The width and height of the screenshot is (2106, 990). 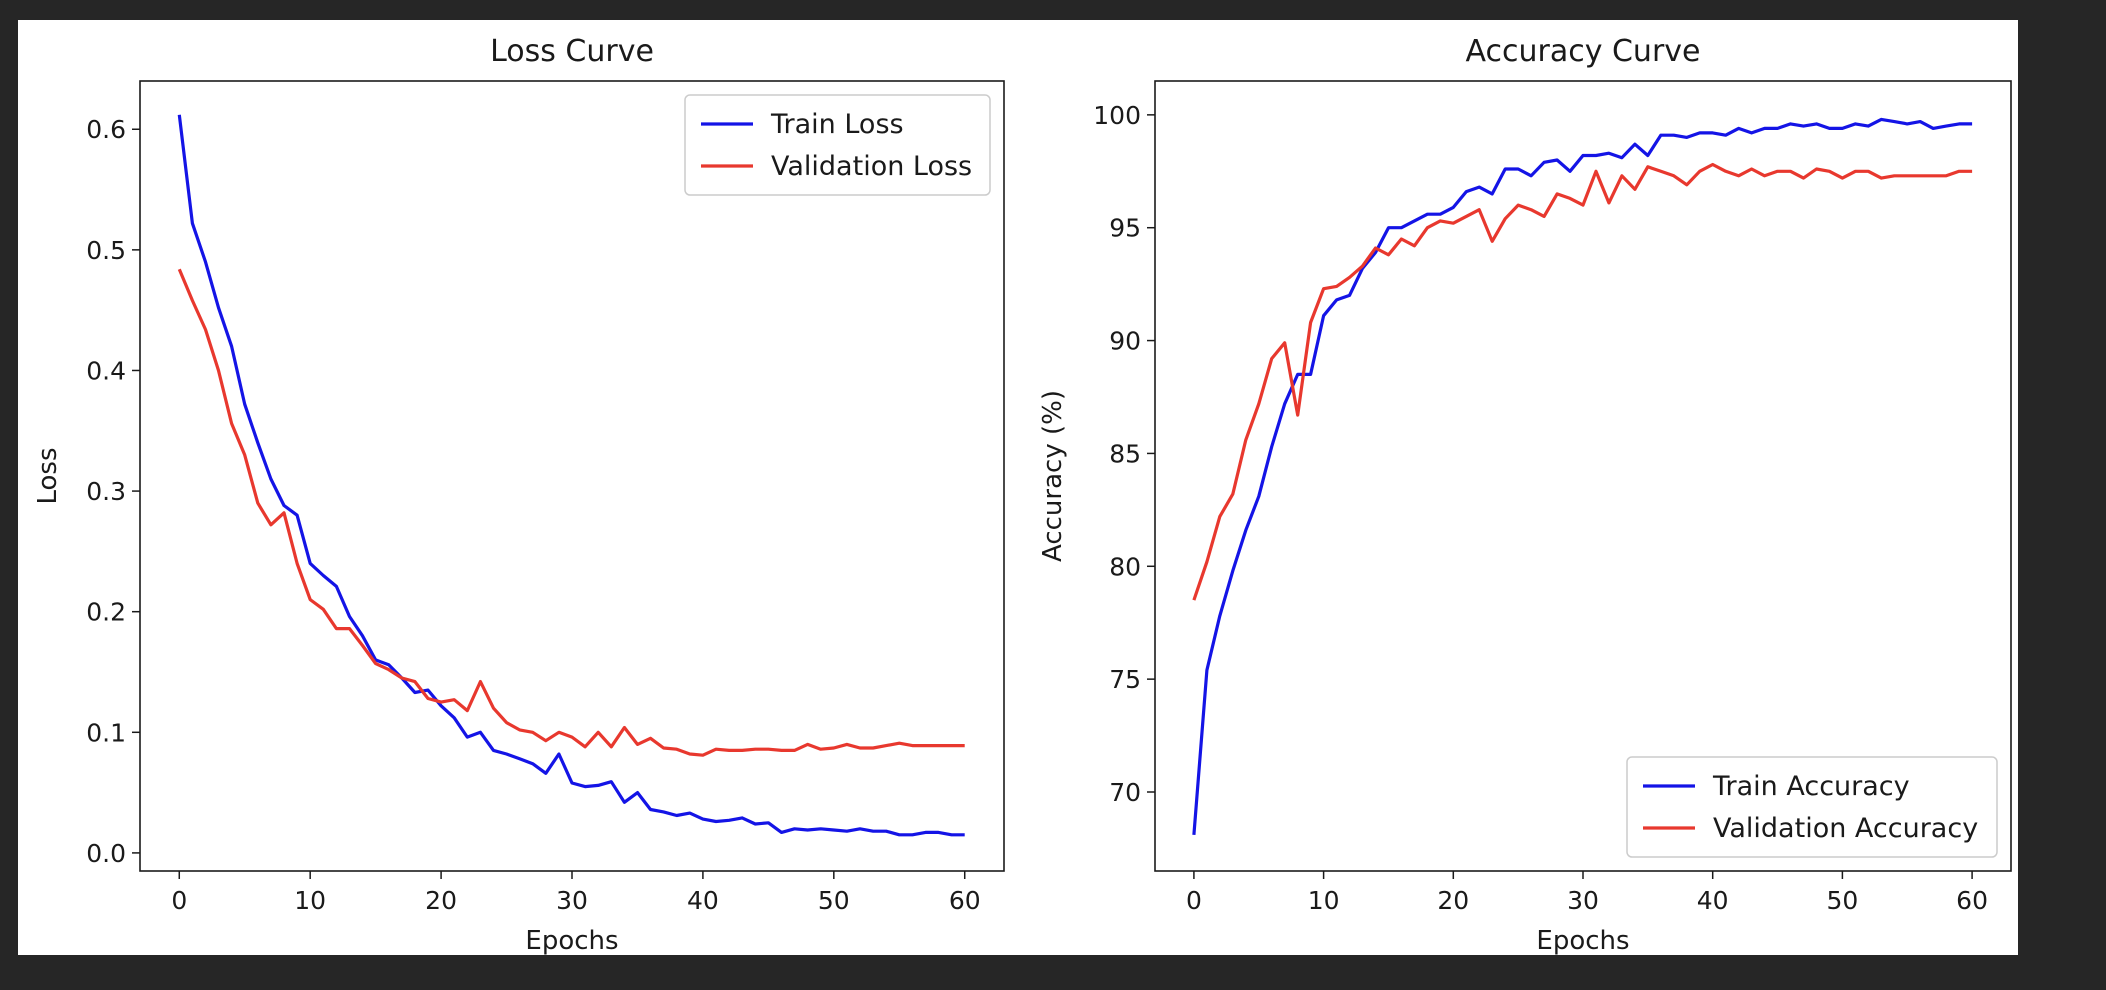 I want to click on y-tick-label: 100, so click(x=1117, y=115).